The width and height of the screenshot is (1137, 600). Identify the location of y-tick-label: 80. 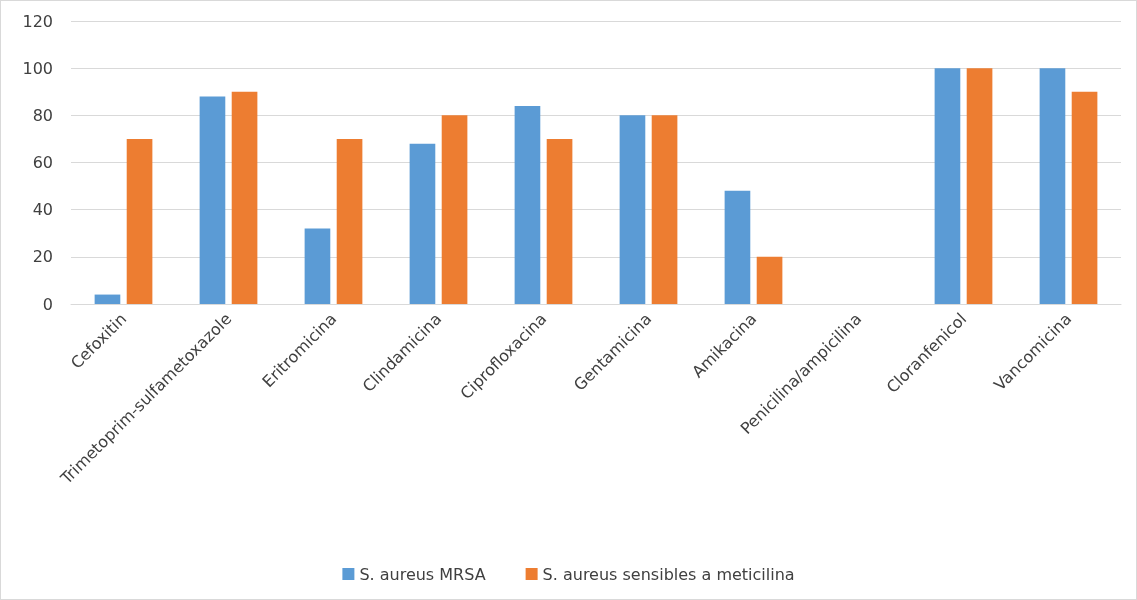
(42, 115).